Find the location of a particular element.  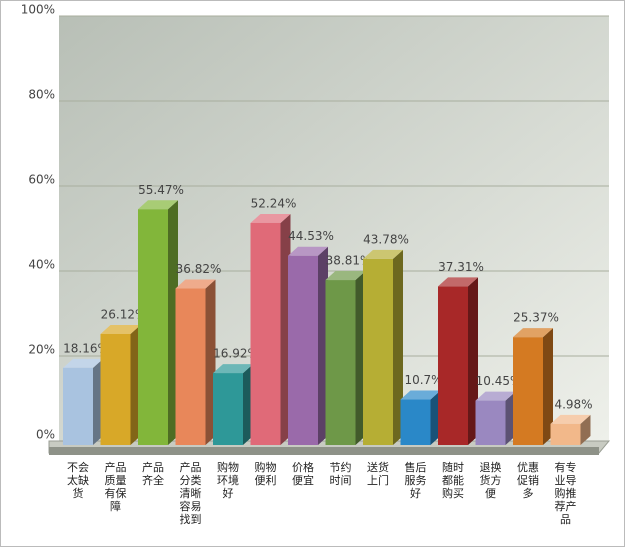

data-label: 16.92% is located at coordinates (236, 354).